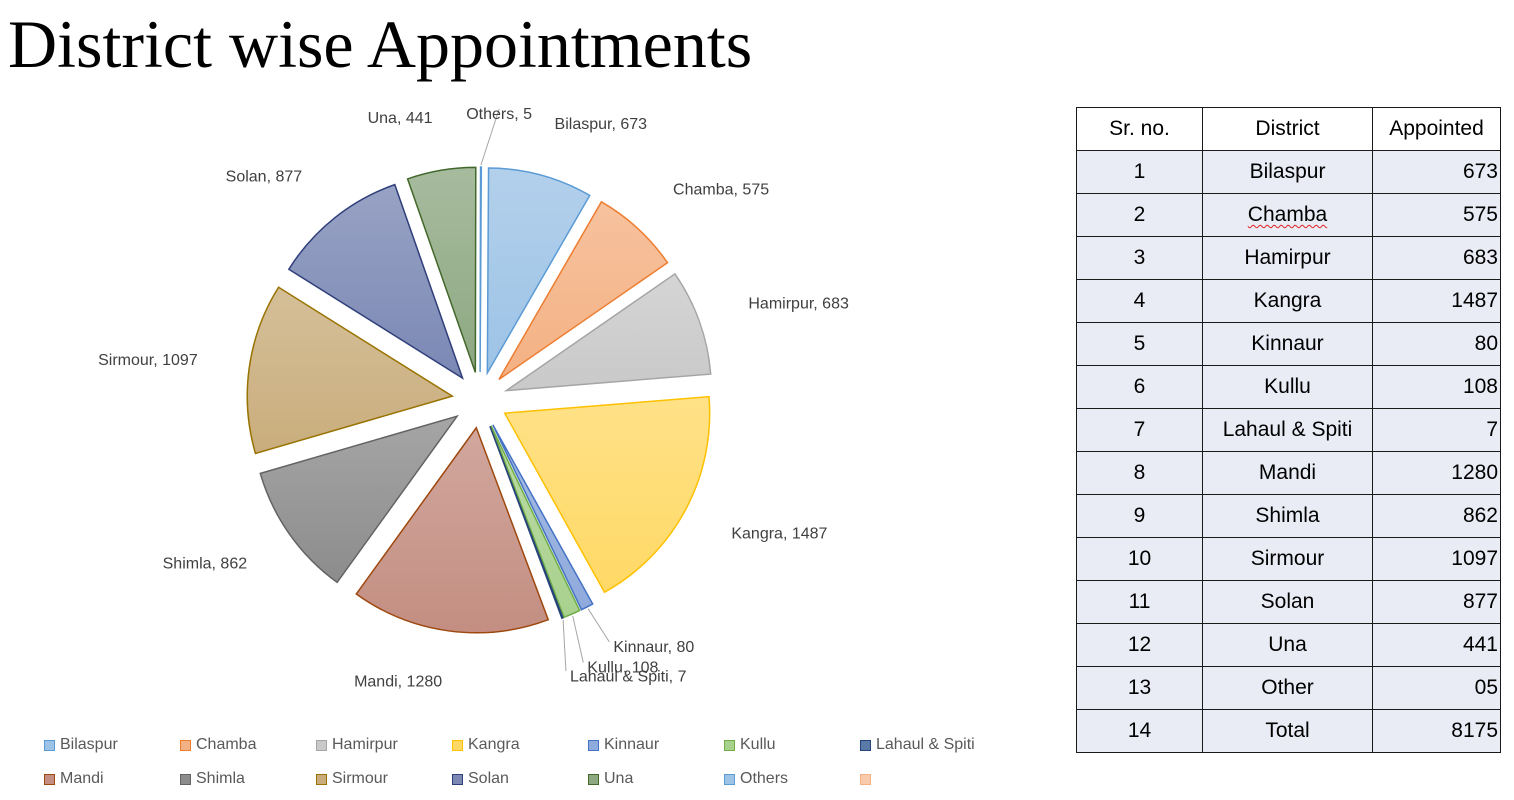  I want to click on pie-data-label: Kullu, 108, so click(622, 668).